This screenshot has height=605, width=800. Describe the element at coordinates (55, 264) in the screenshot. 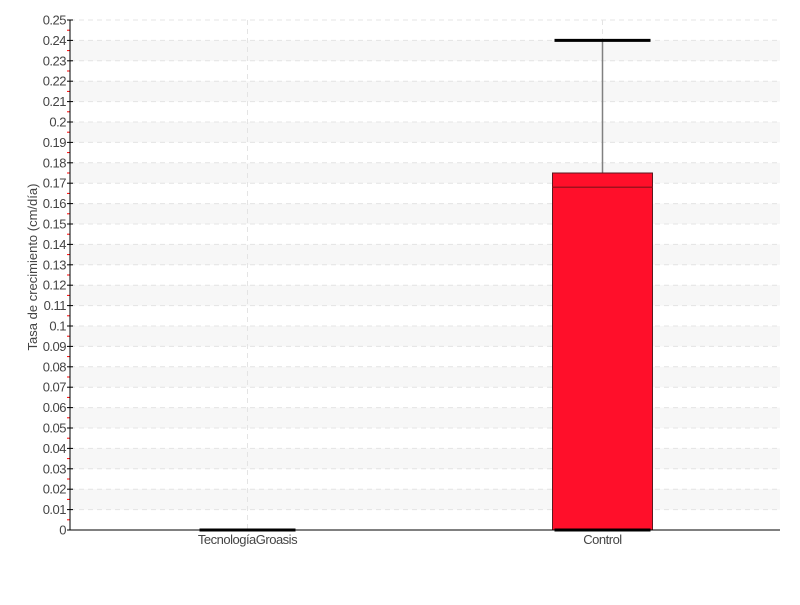

I see `y-tick-label: 0.13` at that location.